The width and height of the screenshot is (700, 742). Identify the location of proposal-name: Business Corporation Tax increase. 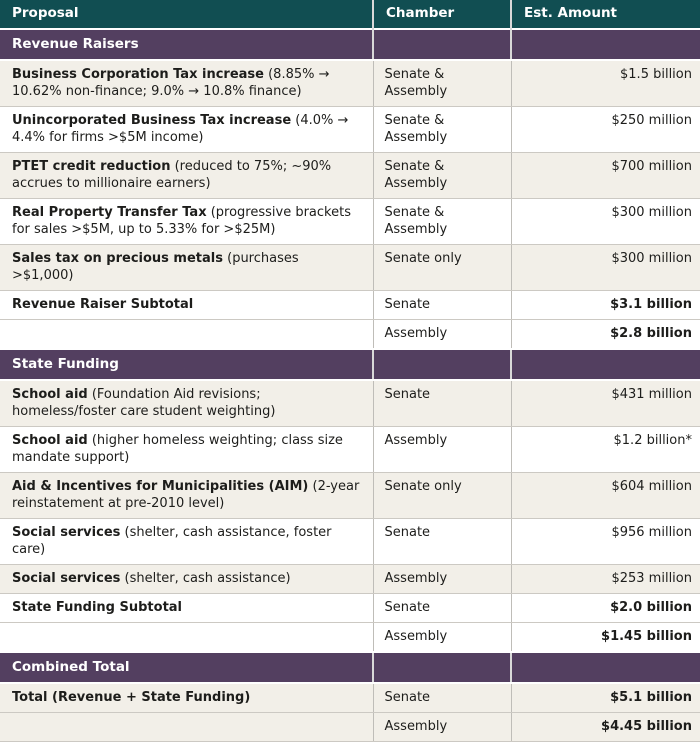
(138, 74).